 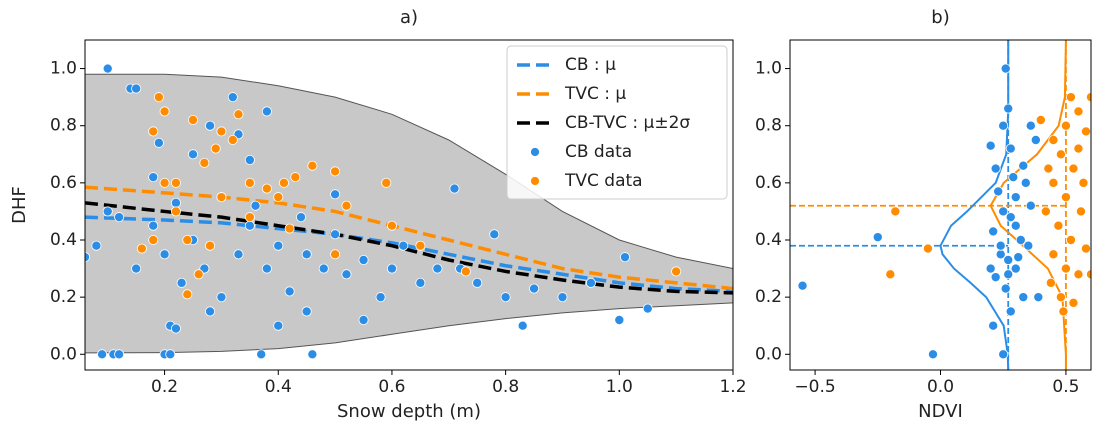 I want to click on x-tick-label: −0.5, so click(x=814, y=387).